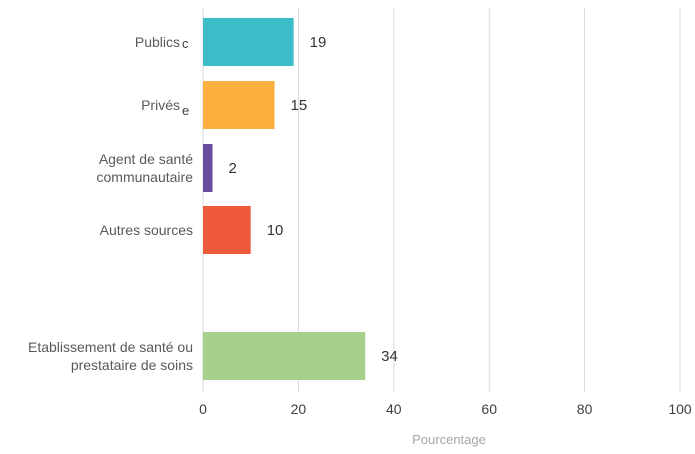 This screenshot has width=695, height=454. I want to click on x-axis-title: Pourcentage, so click(449, 439).